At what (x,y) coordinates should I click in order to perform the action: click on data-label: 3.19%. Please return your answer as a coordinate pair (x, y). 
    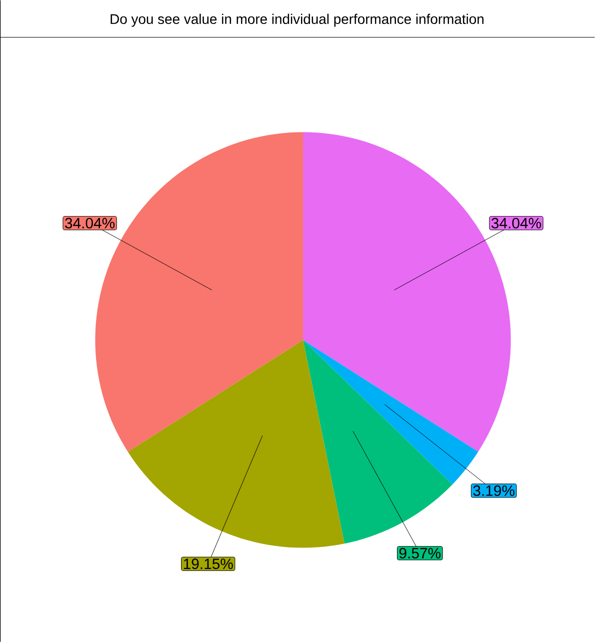
    Looking at the image, I should click on (493, 490).